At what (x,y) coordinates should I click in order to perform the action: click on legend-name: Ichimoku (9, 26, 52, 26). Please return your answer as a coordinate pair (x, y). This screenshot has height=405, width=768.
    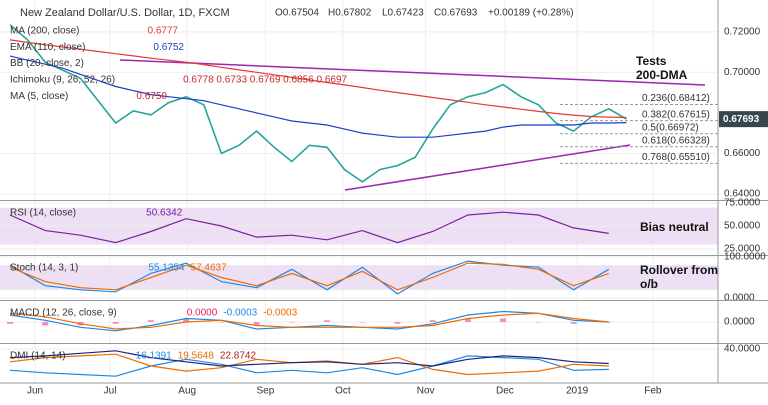
    Looking at the image, I should click on (62, 80).